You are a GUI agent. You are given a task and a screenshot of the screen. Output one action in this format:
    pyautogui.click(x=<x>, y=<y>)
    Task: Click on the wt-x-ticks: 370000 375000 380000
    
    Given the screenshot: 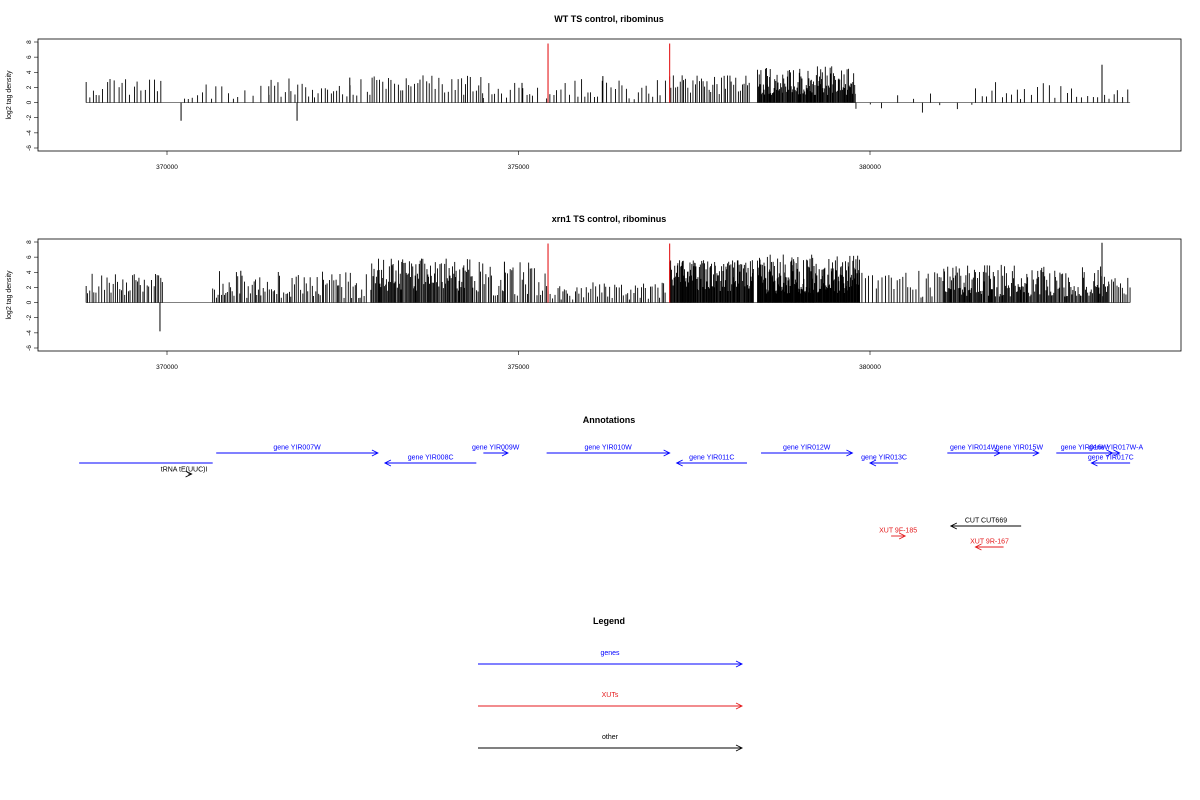 What is the action you would take?
    pyautogui.click(x=518, y=161)
    